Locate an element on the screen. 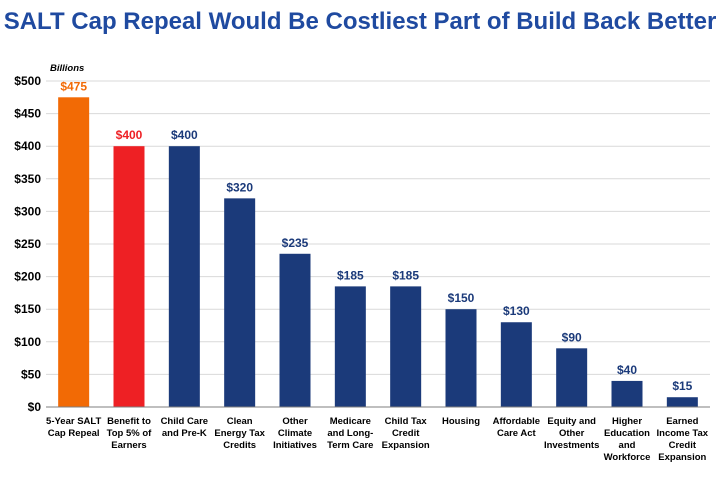 The width and height of the screenshot is (720, 480). x-tick-label: 5-Year SALT Cap Repeal is located at coordinates (73, 427).